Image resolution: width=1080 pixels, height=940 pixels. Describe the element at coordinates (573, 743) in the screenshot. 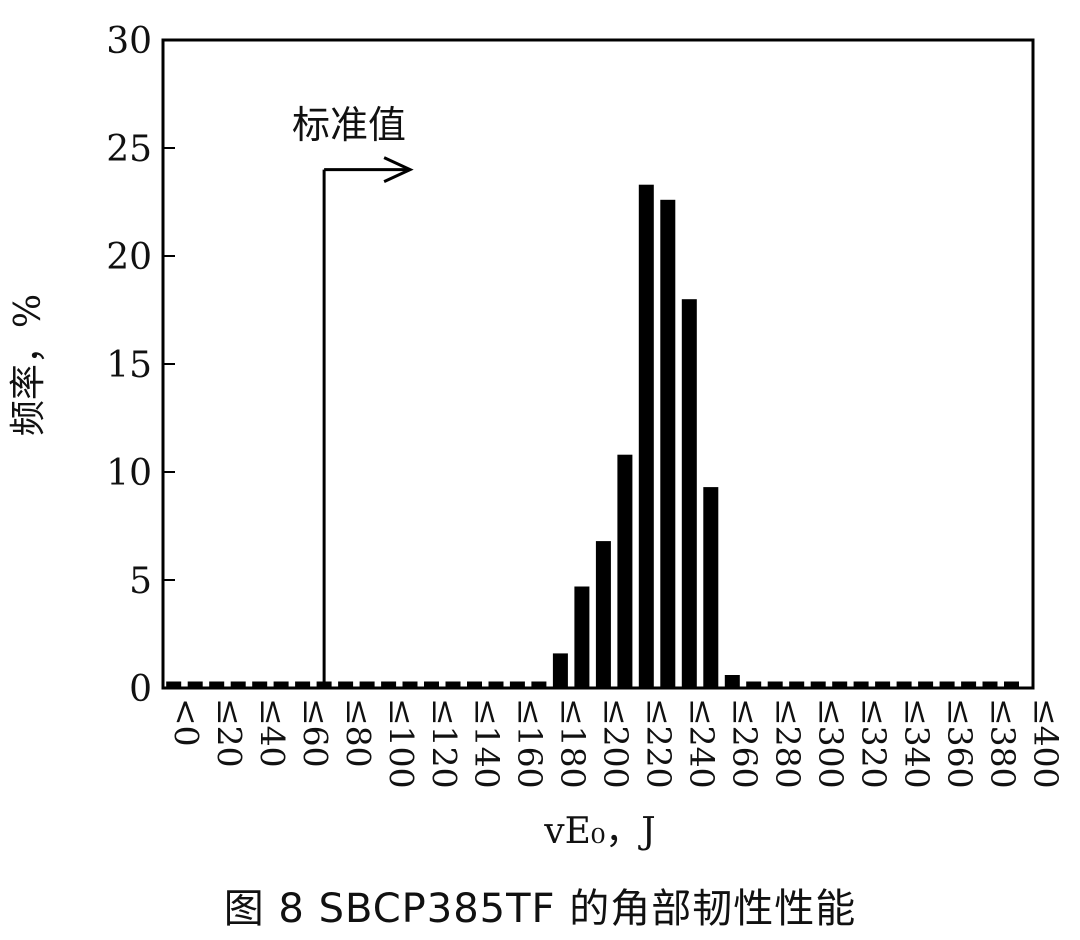

I see `x-tick-label: ≤180` at that location.